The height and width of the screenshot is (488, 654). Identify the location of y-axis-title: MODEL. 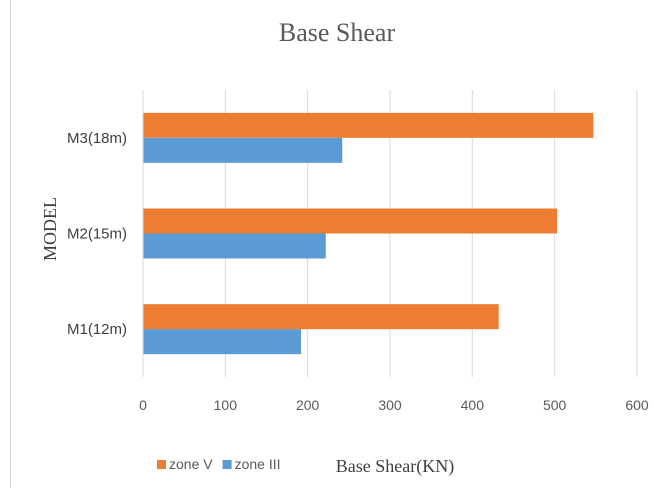
(50, 229).